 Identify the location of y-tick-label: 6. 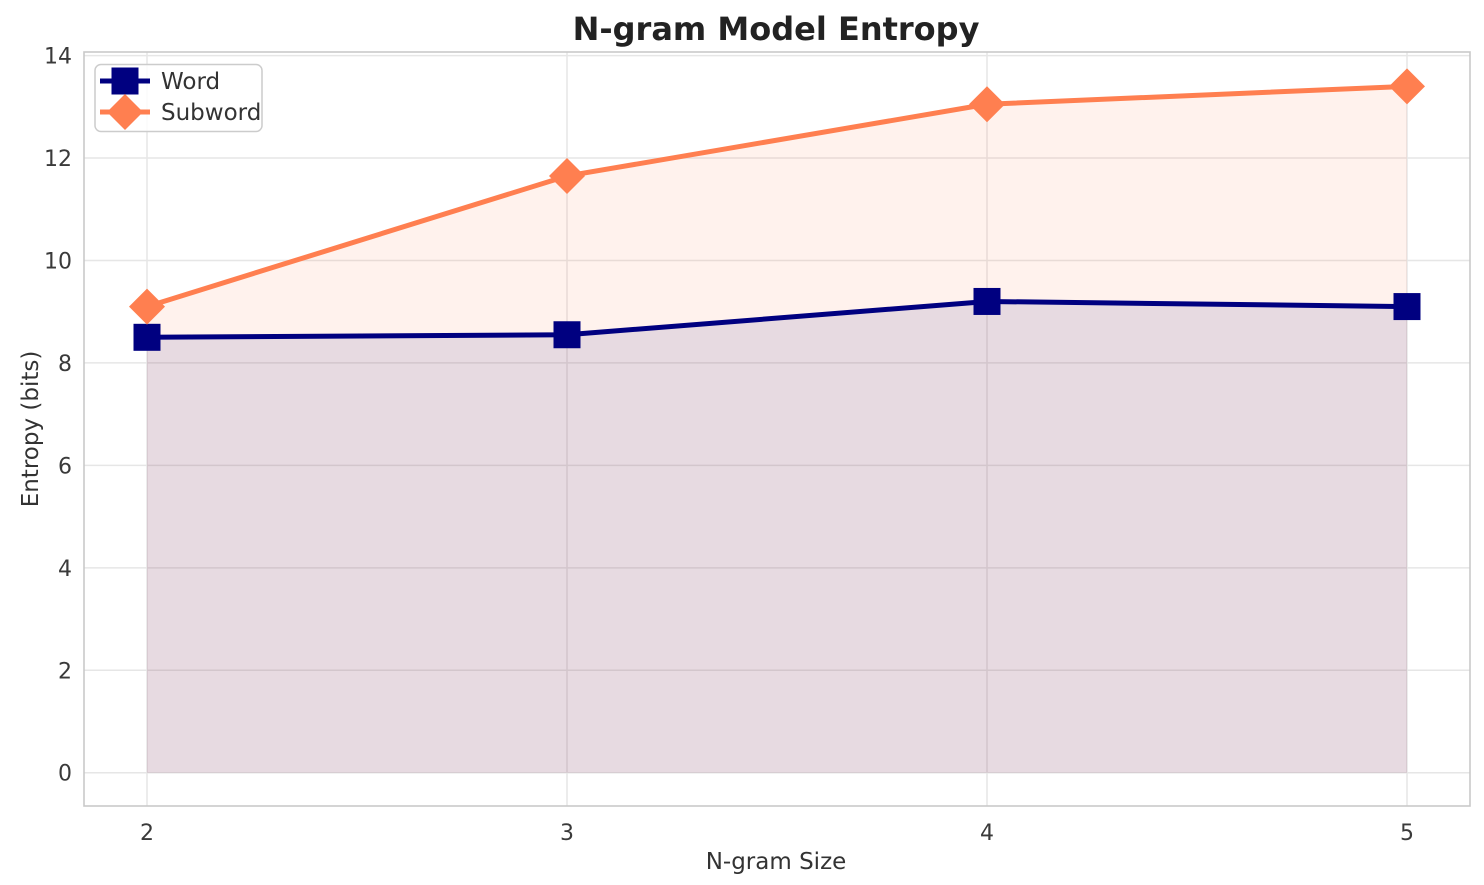
(65, 466).